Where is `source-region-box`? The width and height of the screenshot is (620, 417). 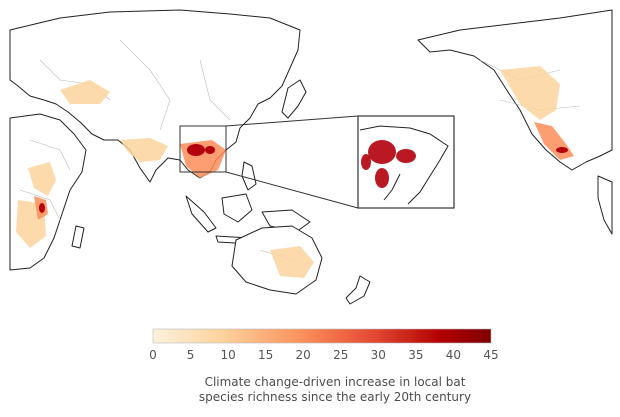
source-region-box is located at coordinates (203, 149).